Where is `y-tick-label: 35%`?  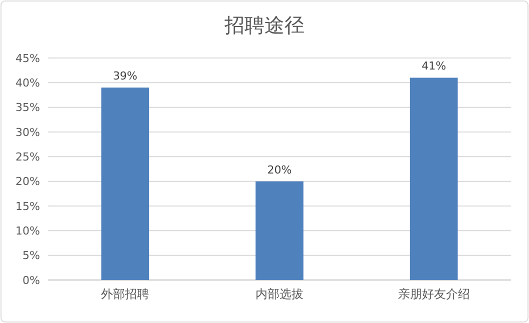 y-tick-label: 35% is located at coordinates (28, 107).